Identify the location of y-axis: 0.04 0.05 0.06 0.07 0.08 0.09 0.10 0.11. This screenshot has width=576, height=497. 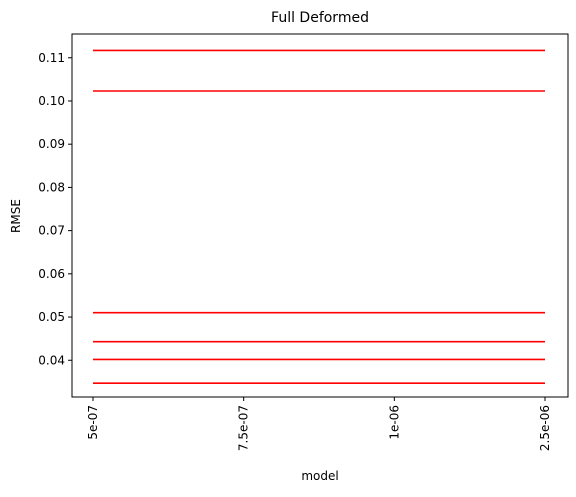
(55, 209).